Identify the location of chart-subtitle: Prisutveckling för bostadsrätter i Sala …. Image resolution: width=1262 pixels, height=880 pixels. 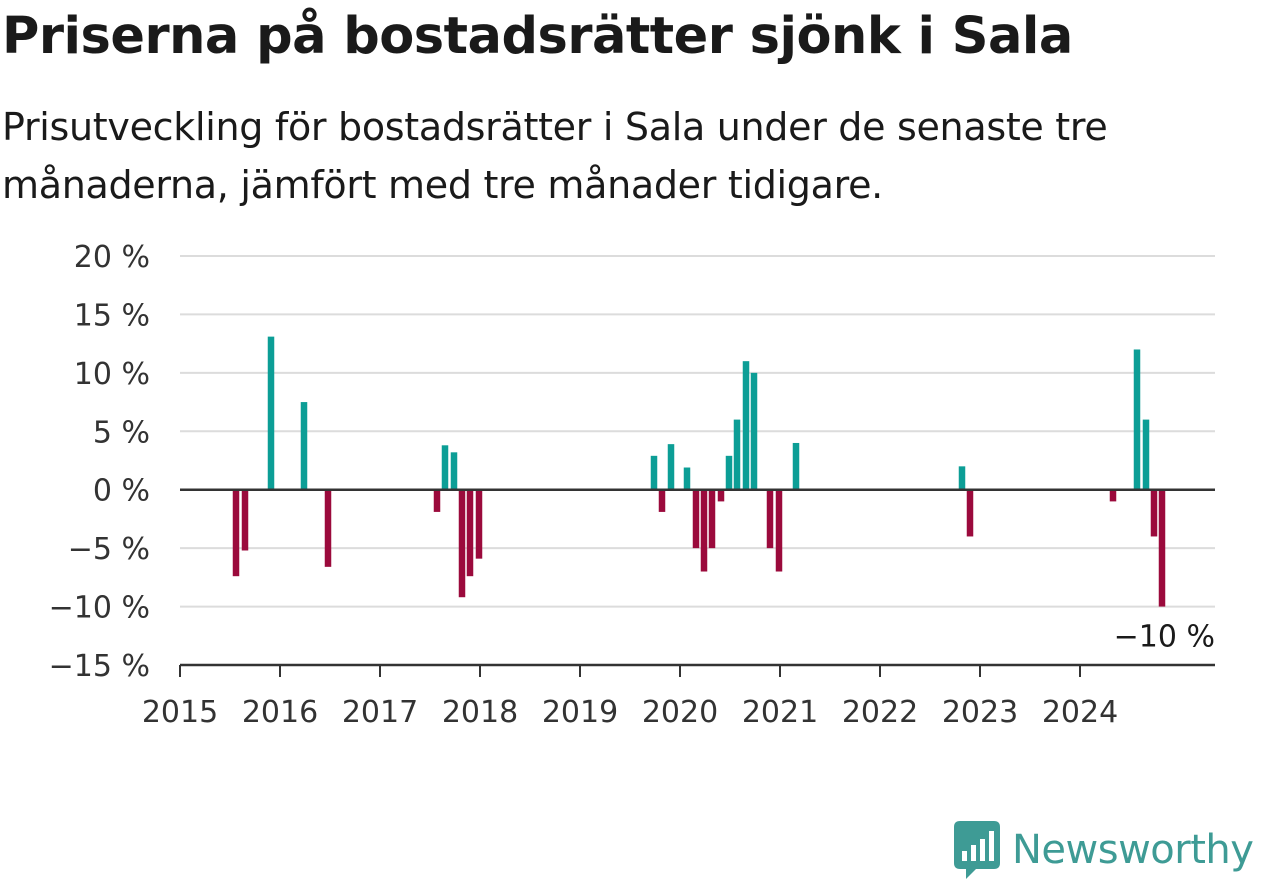
(555, 156).